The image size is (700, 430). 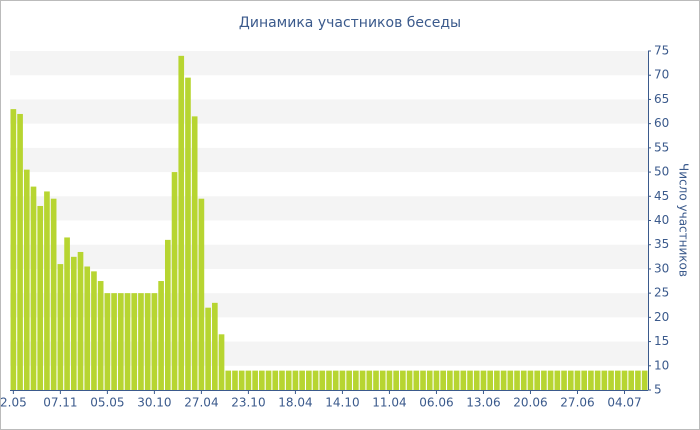 What do you see at coordinates (436, 403) in the screenshot?
I see `x-tick-label: 06.06` at bounding box center [436, 403].